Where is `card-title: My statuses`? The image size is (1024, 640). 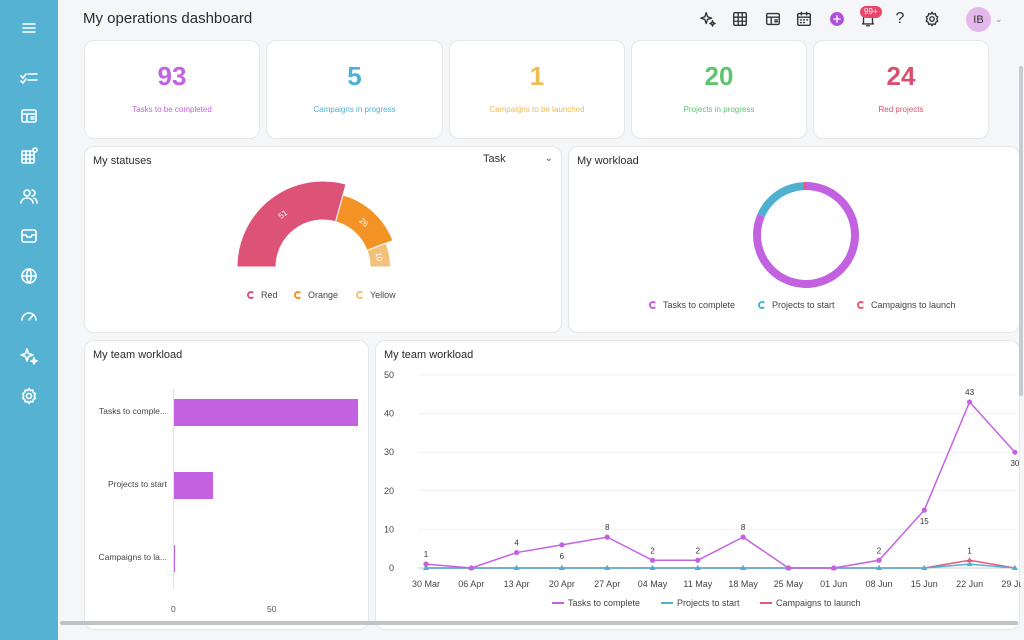
card-title: My statuses is located at coordinates (122, 161).